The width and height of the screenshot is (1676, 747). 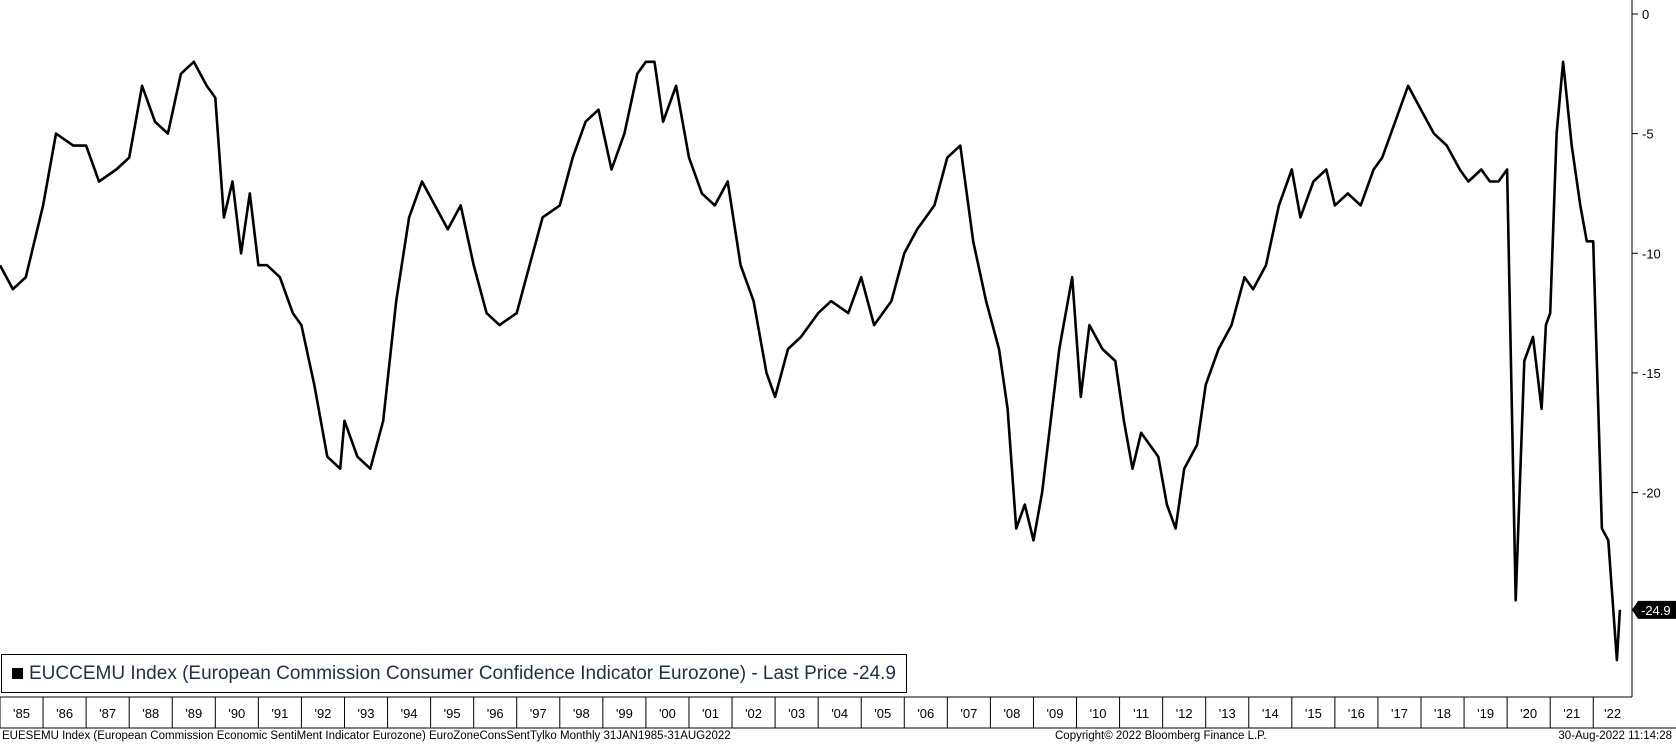 I want to click on x-tick-label: '02, so click(x=753, y=713).